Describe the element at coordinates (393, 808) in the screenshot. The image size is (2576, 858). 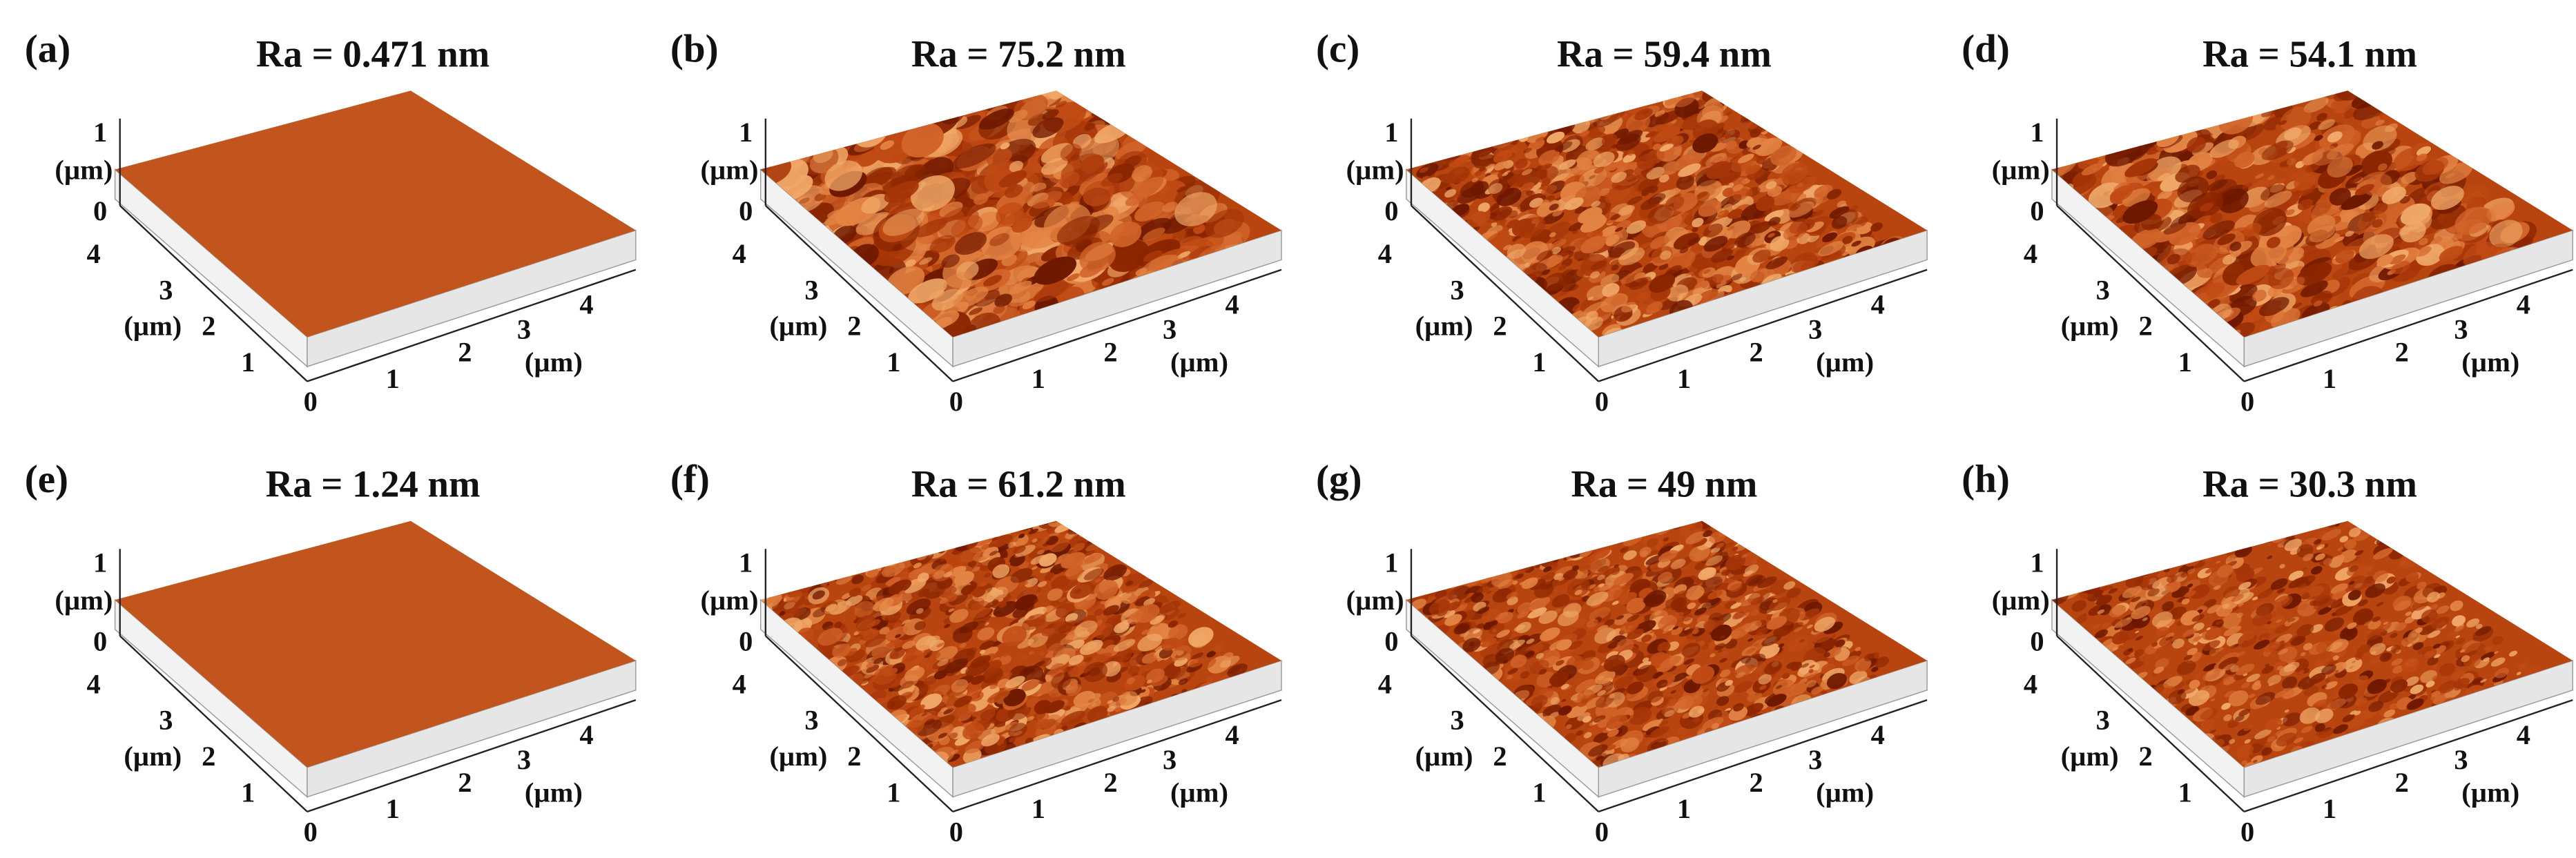
I see `x-tick-label: 1` at that location.